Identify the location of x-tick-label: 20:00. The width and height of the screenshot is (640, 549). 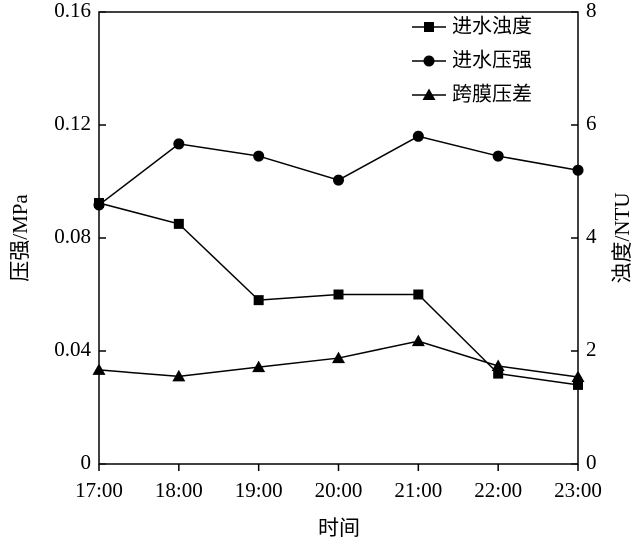
(339, 490).